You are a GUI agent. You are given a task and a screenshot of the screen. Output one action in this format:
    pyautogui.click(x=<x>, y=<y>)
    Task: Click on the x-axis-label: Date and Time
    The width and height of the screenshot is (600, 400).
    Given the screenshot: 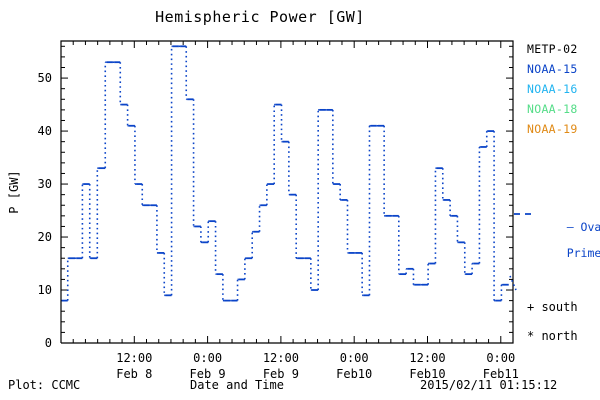 What is the action you would take?
    pyautogui.click(x=237, y=385)
    